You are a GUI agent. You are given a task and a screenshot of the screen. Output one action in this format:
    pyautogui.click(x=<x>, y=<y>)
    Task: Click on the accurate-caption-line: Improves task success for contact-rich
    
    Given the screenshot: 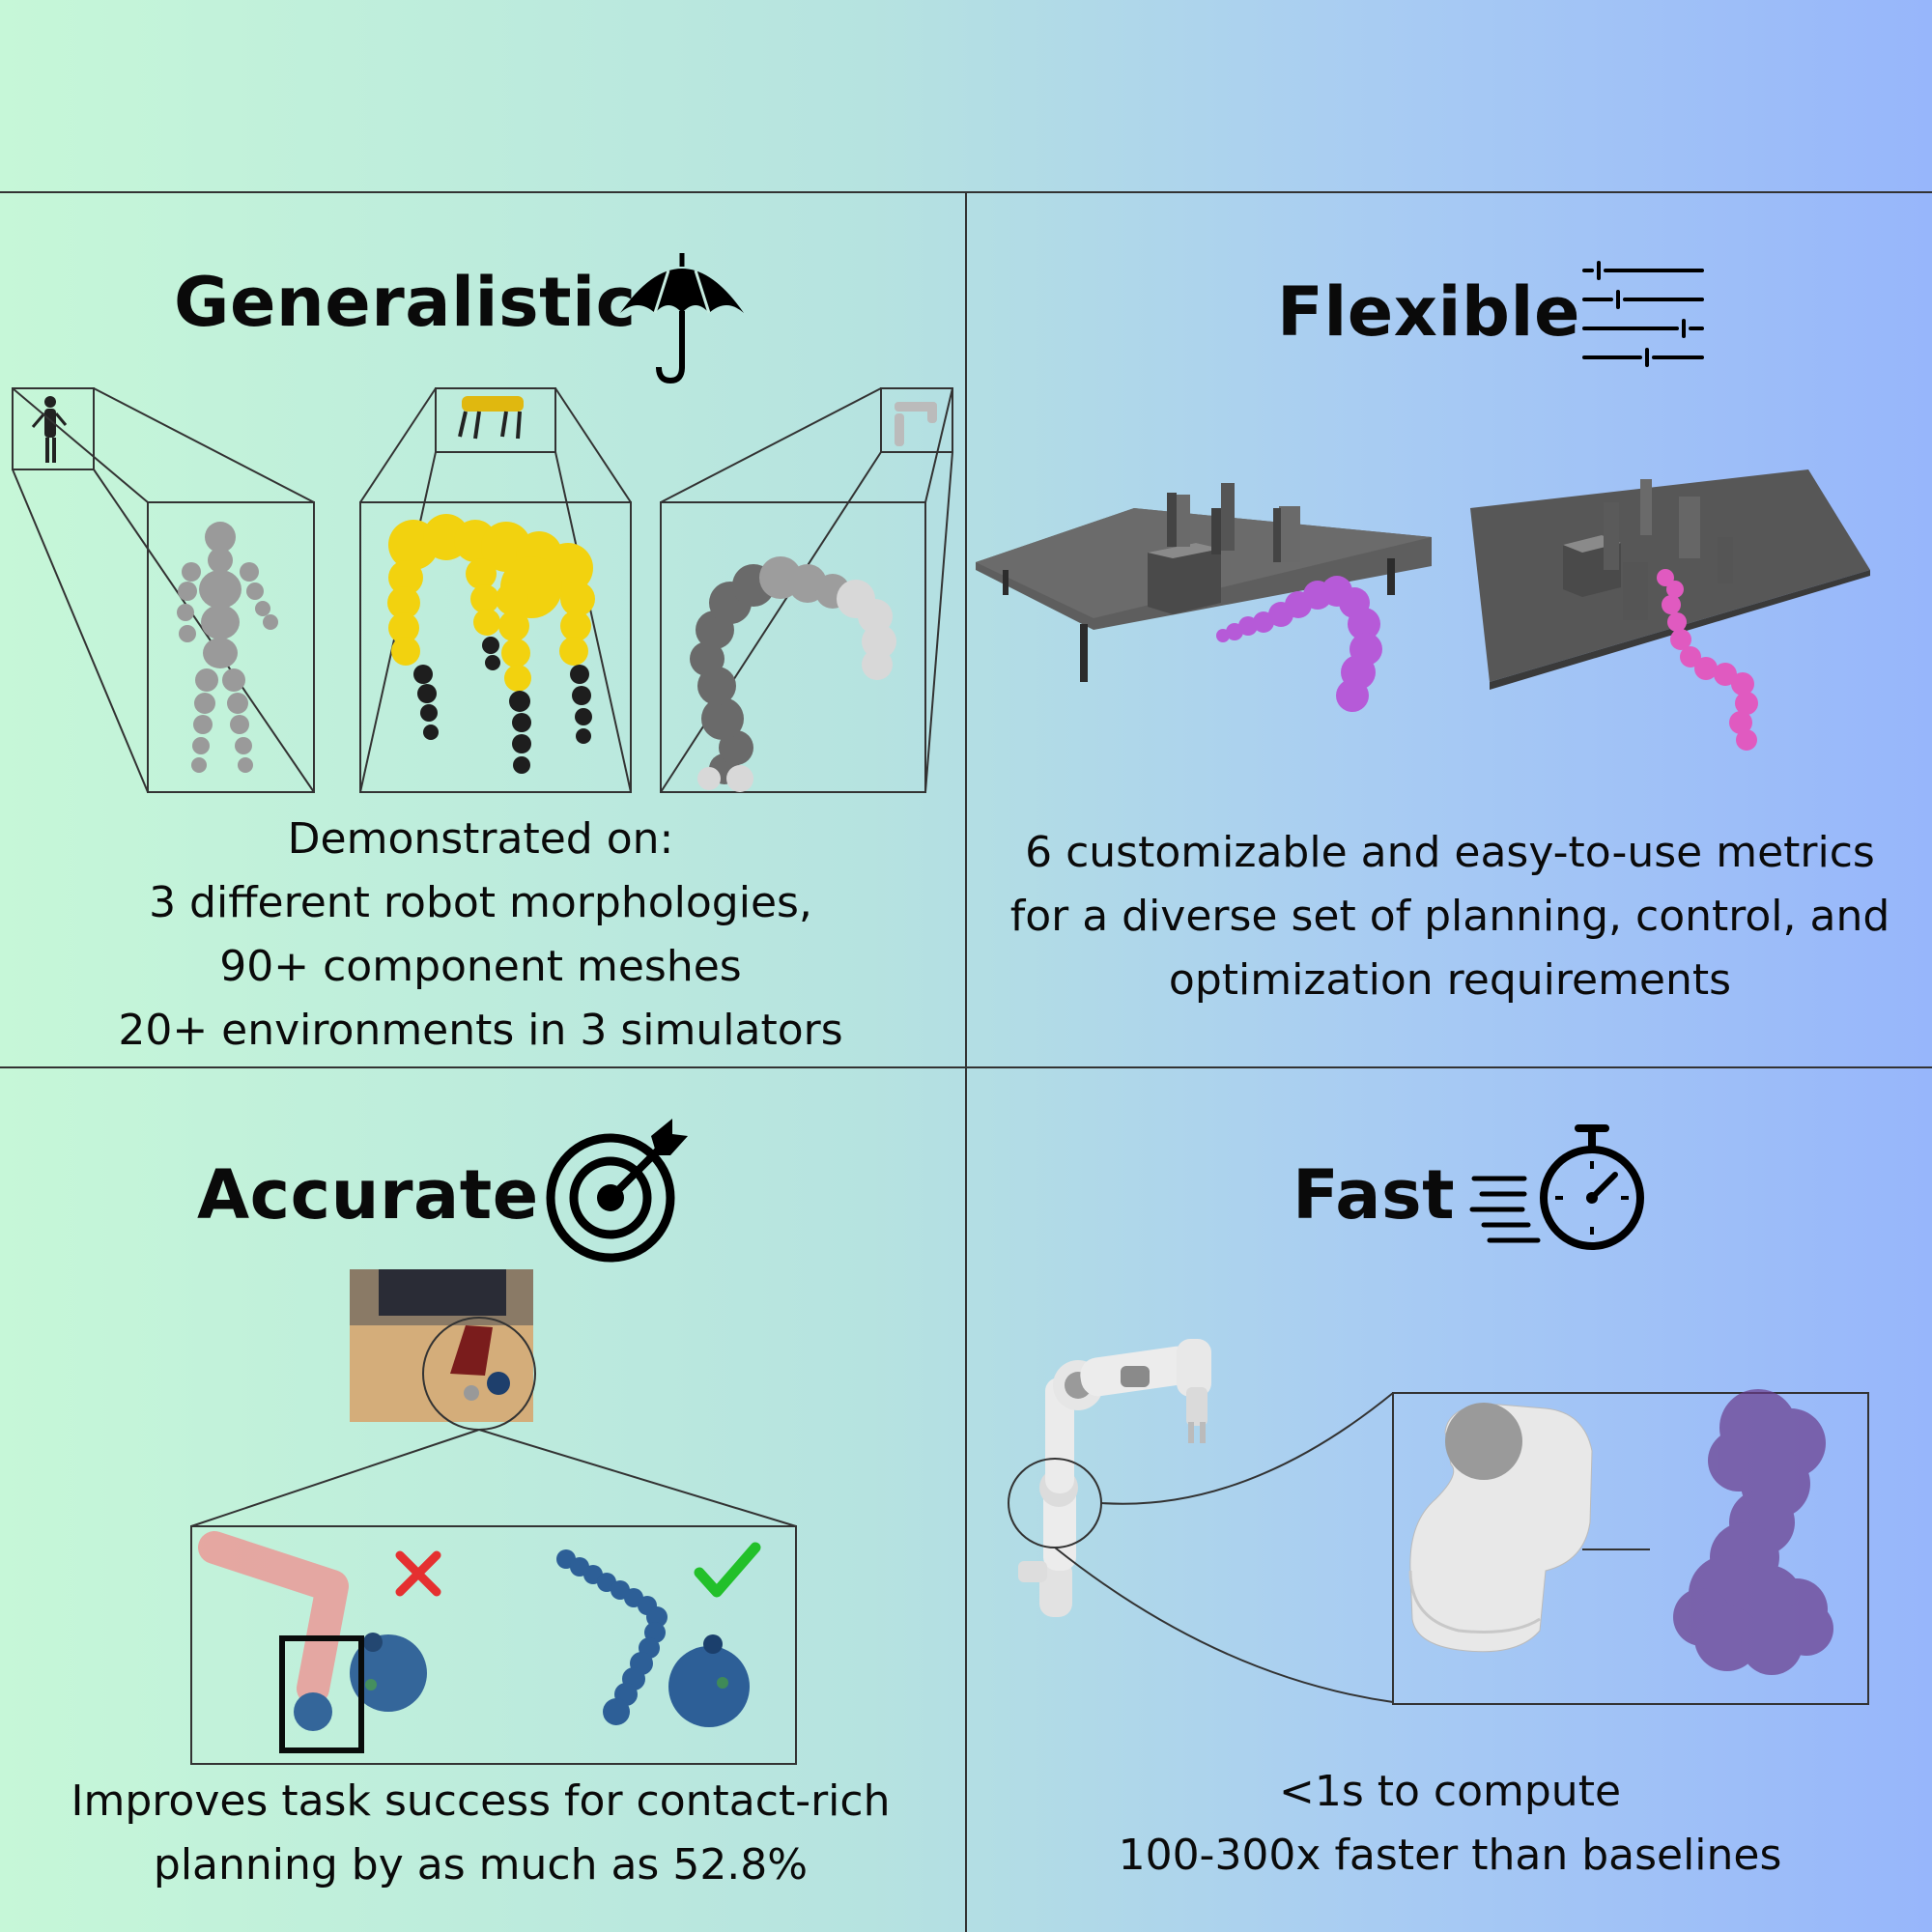 What is the action you would take?
    pyautogui.click(x=481, y=1801)
    